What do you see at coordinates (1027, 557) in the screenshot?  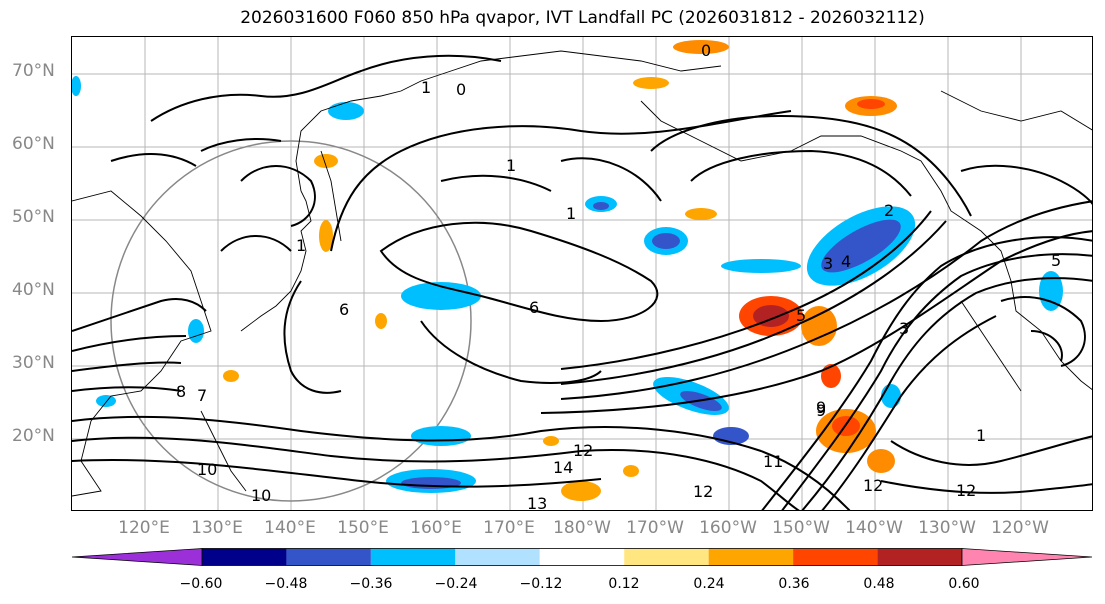 I see `colorbar-extend-max` at bounding box center [1027, 557].